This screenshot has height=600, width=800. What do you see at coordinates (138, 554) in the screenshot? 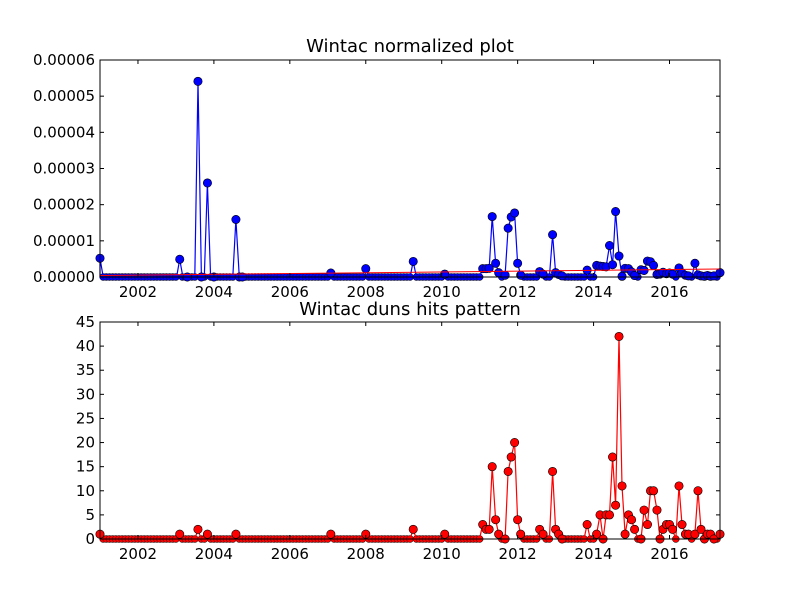
I see `duns-hits-xtick-label: 2002` at bounding box center [138, 554].